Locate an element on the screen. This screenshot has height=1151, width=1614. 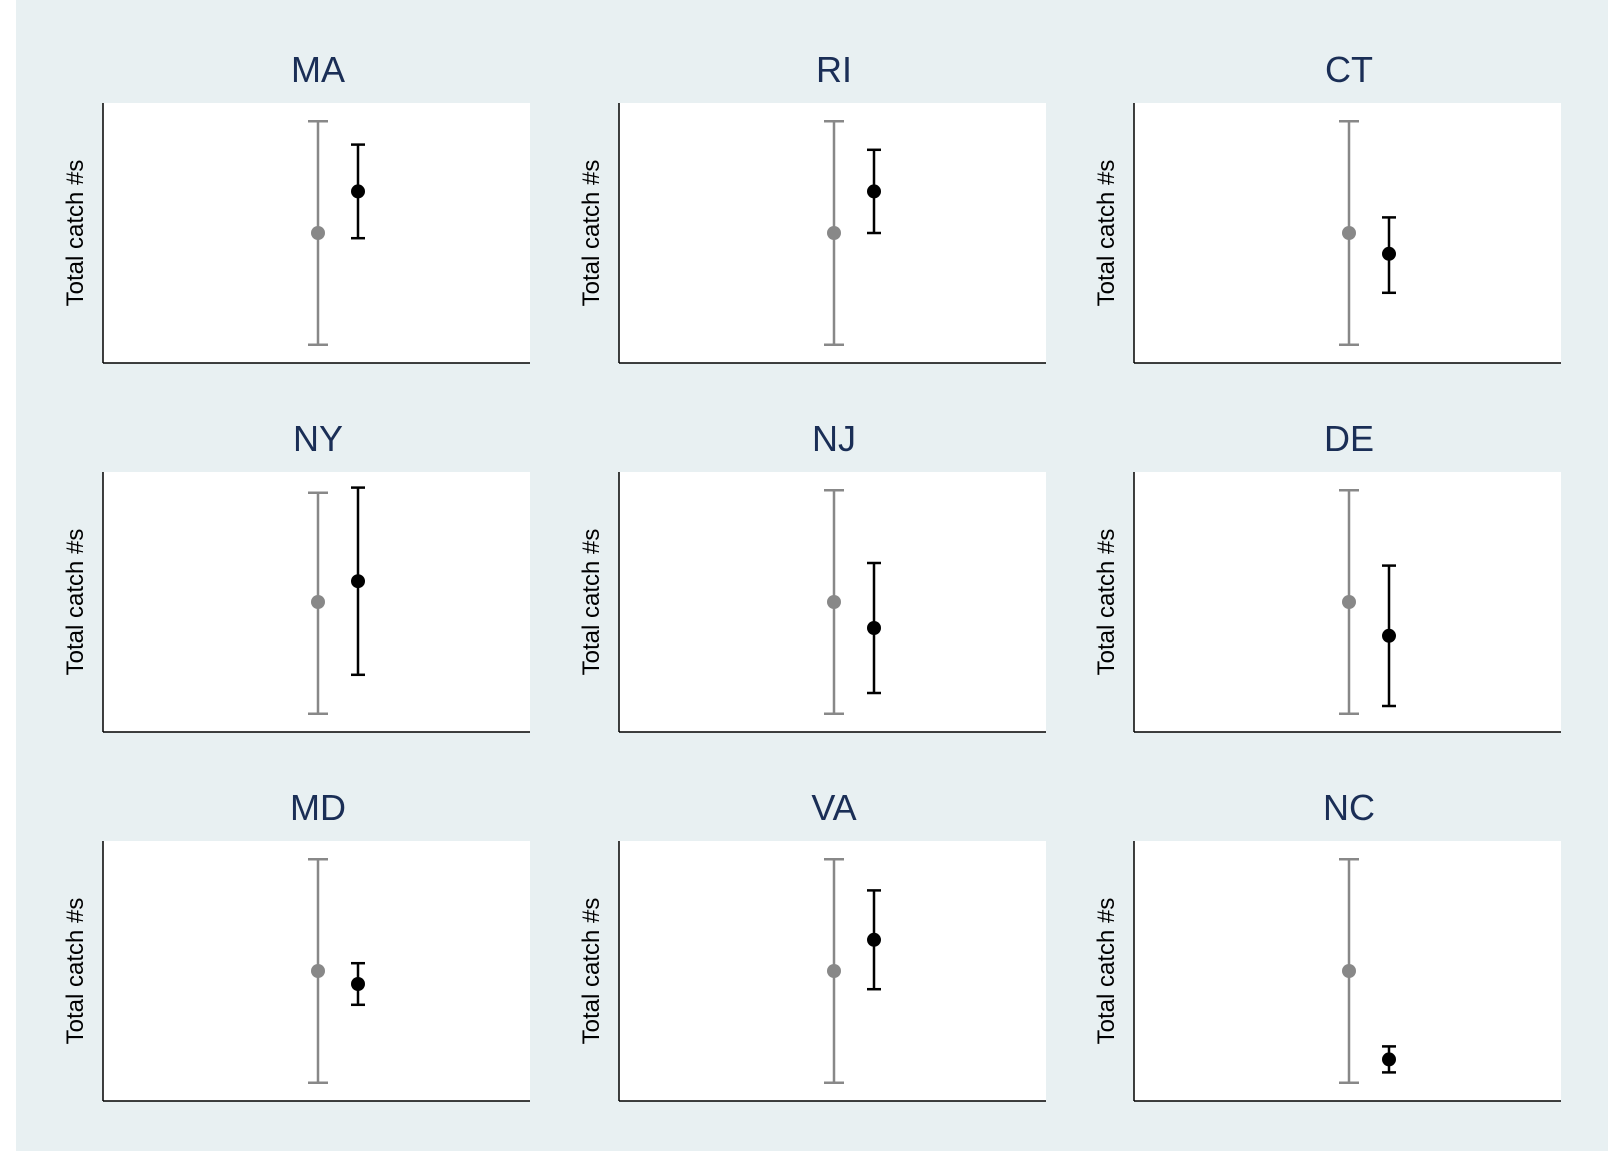
panel-title: MA is located at coordinates (318, 69).